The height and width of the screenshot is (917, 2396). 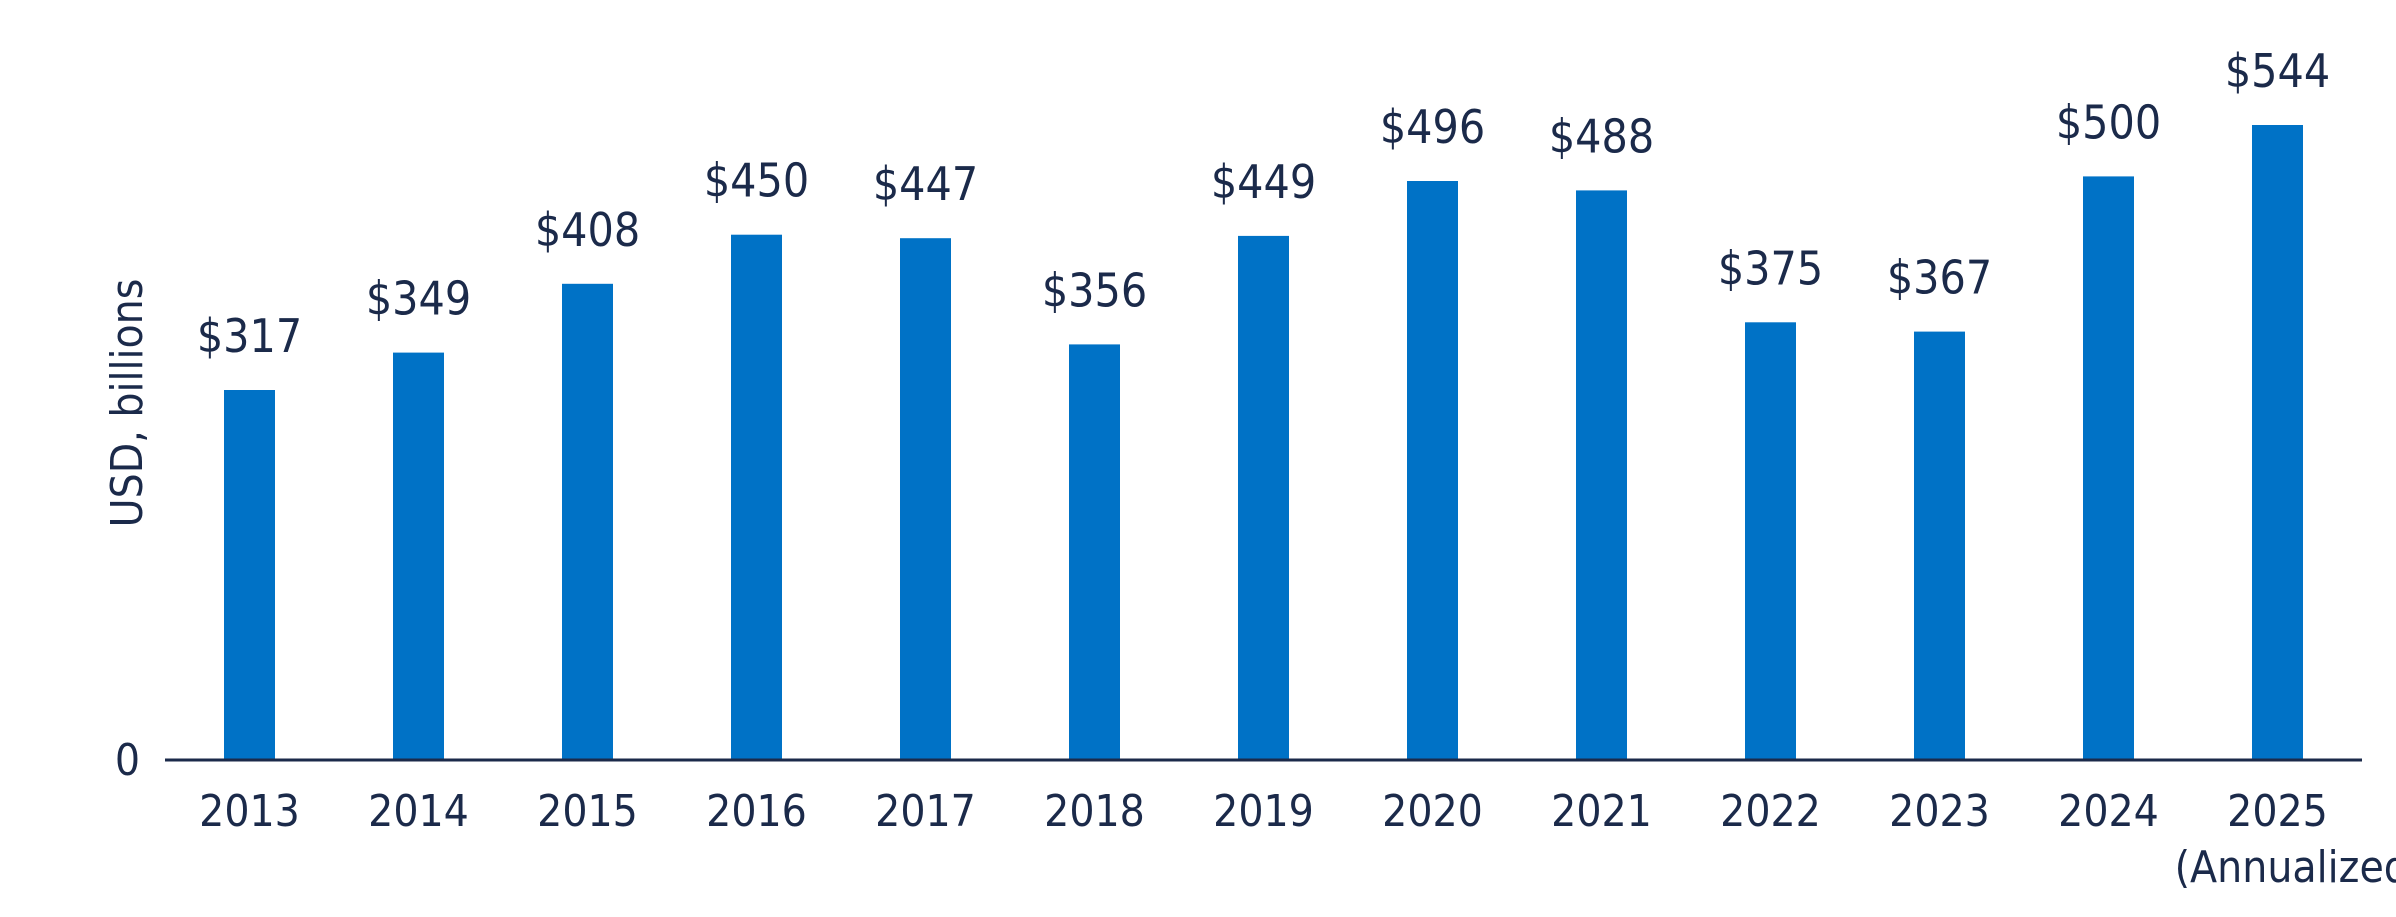 I want to click on x-axis-tick-label-2013: 2013, so click(x=249, y=811).